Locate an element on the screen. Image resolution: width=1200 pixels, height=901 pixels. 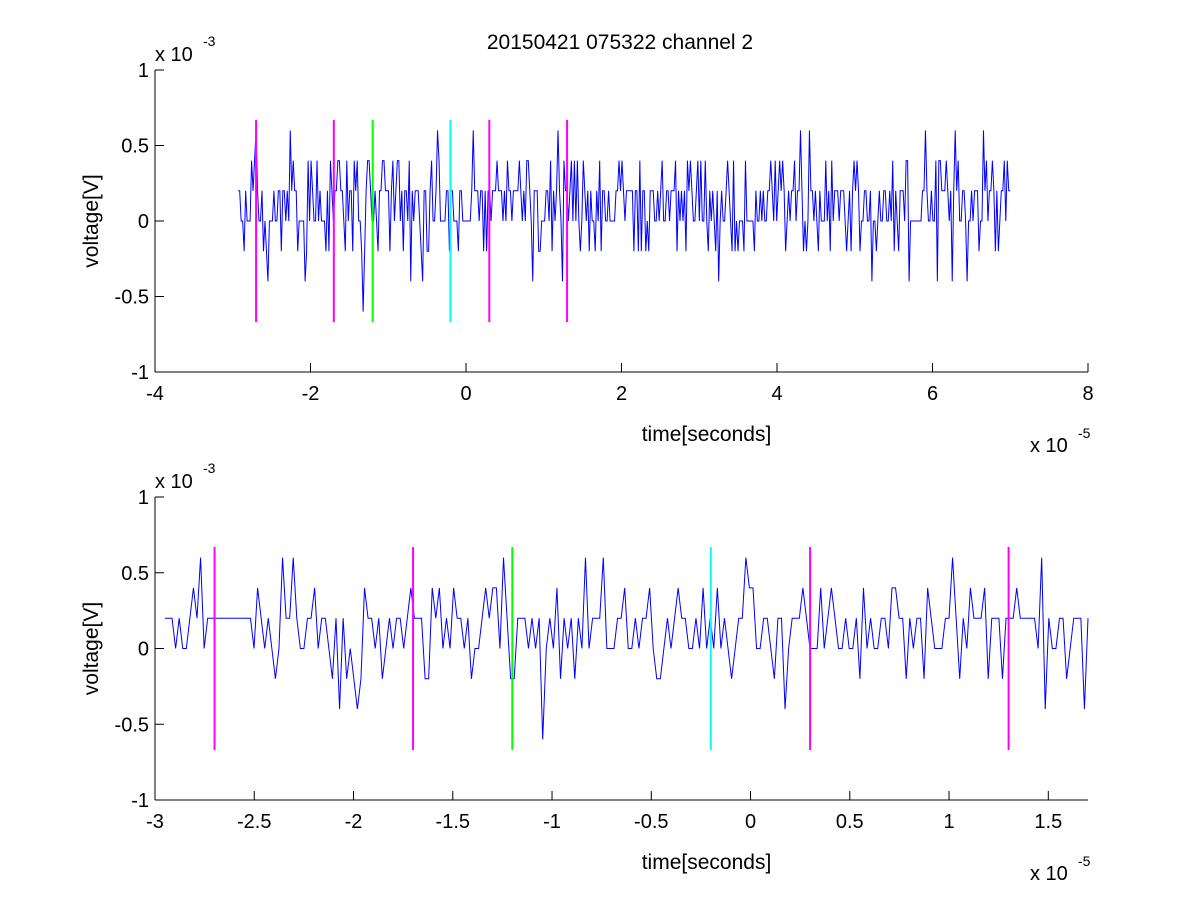
x-tick-label: -3 is located at coordinates (155, 822).